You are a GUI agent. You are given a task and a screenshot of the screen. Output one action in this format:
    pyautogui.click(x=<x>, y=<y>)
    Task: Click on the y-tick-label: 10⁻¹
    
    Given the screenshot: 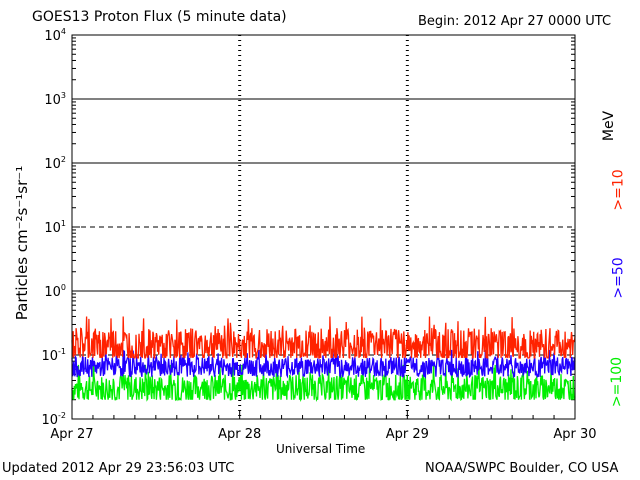 What is the action you would take?
    pyautogui.click(x=53, y=355)
    